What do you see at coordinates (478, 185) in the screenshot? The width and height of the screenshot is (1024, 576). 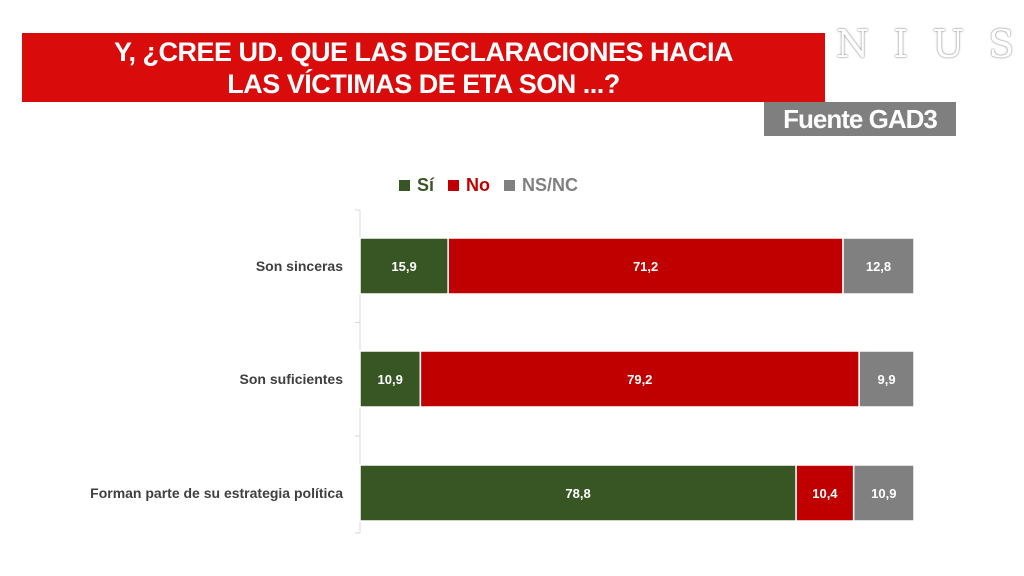 I see `legend-label-no: No` at bounding box center [478, 185].